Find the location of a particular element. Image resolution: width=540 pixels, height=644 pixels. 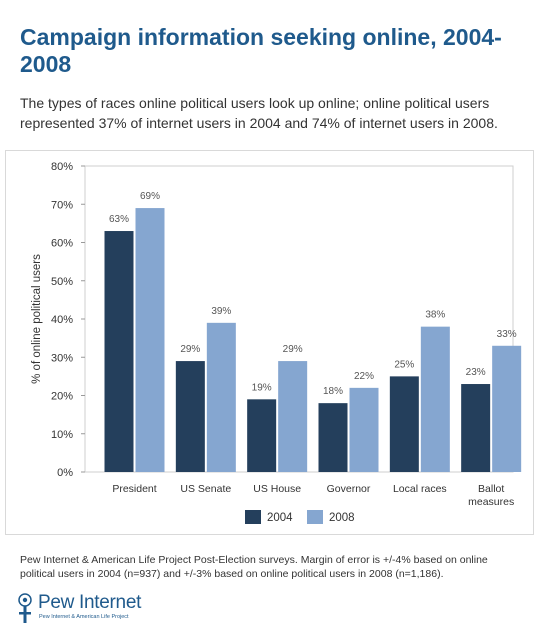

x-tick-label: US Senate is located at coordinates (205, 489).